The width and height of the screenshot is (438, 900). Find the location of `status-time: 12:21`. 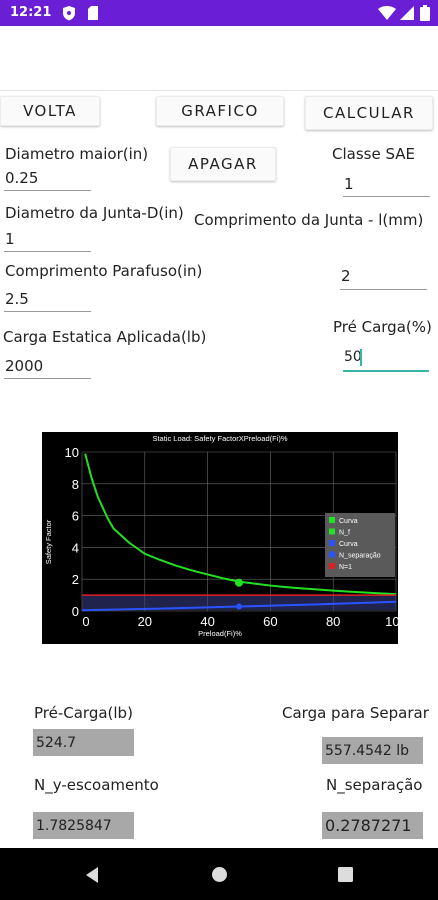

status-time: 12:21 is located at coordinates (31, 12).